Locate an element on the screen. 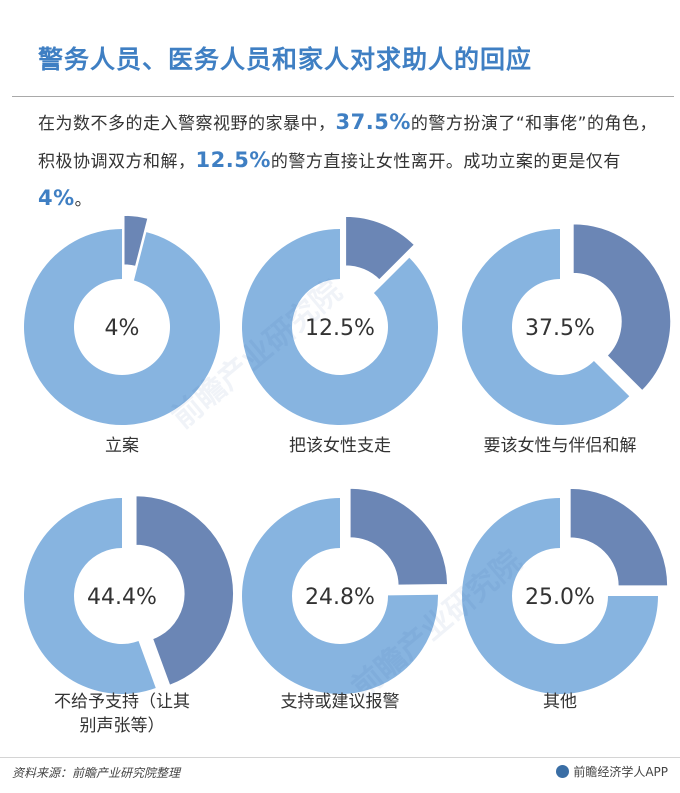  donut-value-label: 25.0% is located at coordinates (560, 597).